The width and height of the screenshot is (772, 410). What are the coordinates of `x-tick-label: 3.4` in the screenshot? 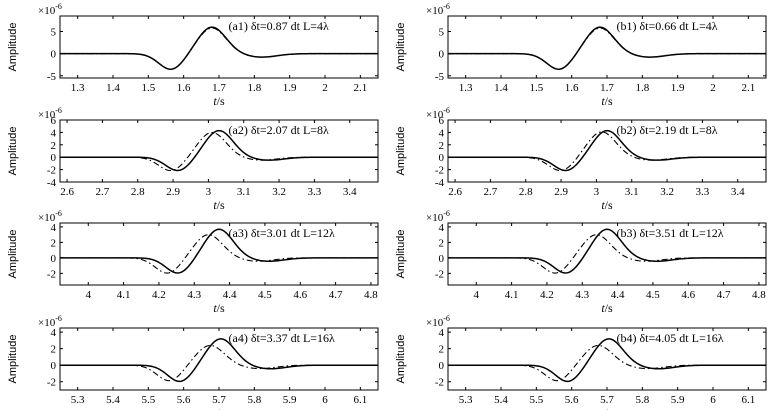 It's located at (350, 192).